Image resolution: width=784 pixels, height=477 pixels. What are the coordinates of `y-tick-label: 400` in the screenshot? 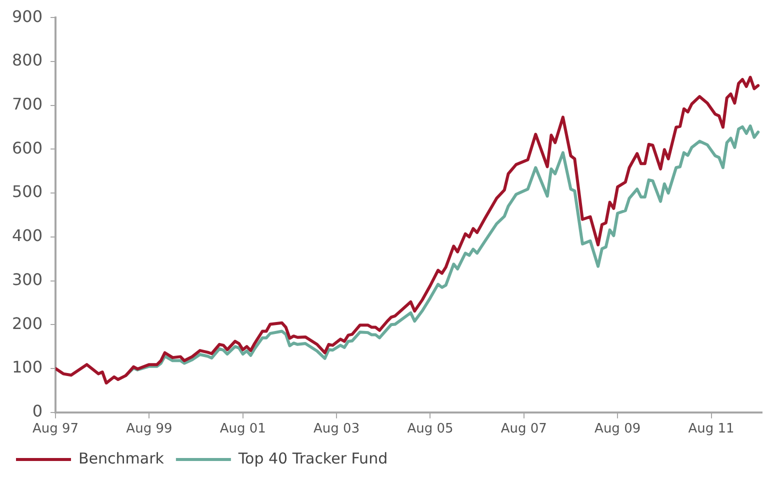 It's located at (27, 236).